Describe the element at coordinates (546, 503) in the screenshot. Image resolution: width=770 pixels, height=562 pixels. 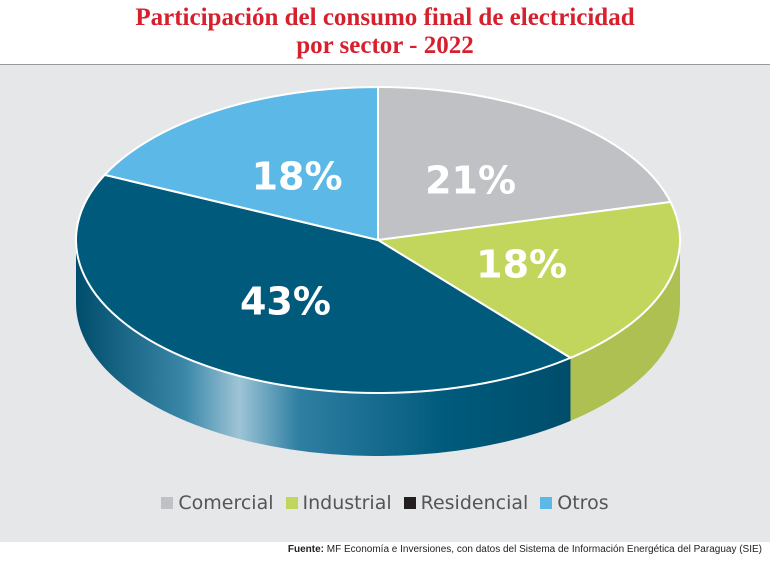
I see `legend-swatch-otros` at that location.